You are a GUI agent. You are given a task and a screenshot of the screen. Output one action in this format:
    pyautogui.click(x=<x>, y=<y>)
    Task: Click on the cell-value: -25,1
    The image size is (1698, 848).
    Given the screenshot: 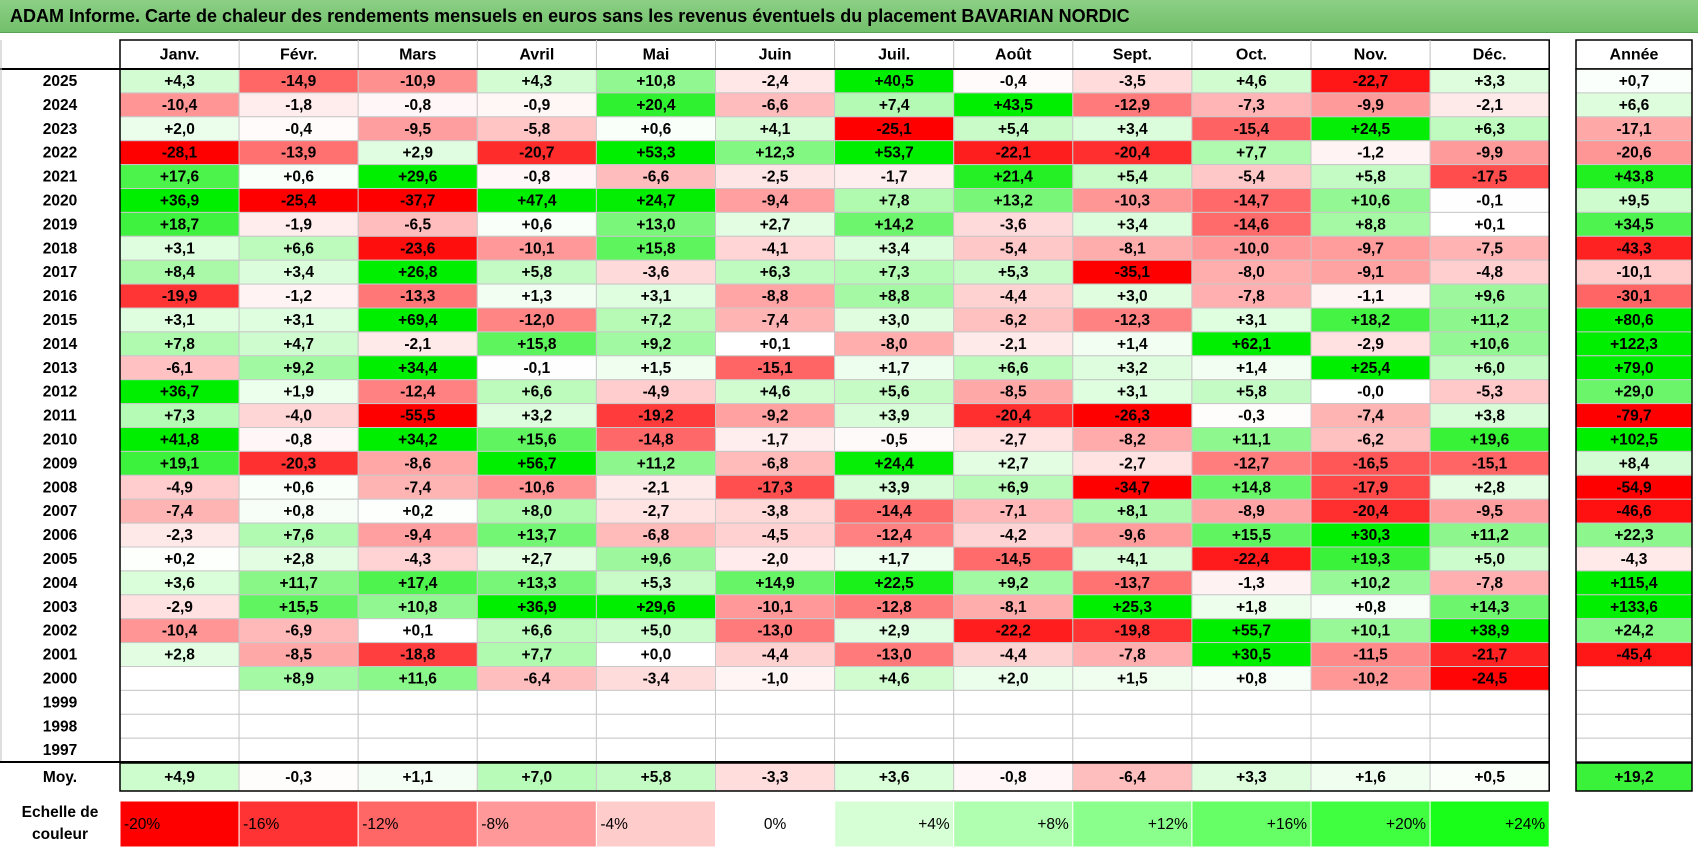 What is the action you would take?
    pyautogui.click(x=894, y=129)
    